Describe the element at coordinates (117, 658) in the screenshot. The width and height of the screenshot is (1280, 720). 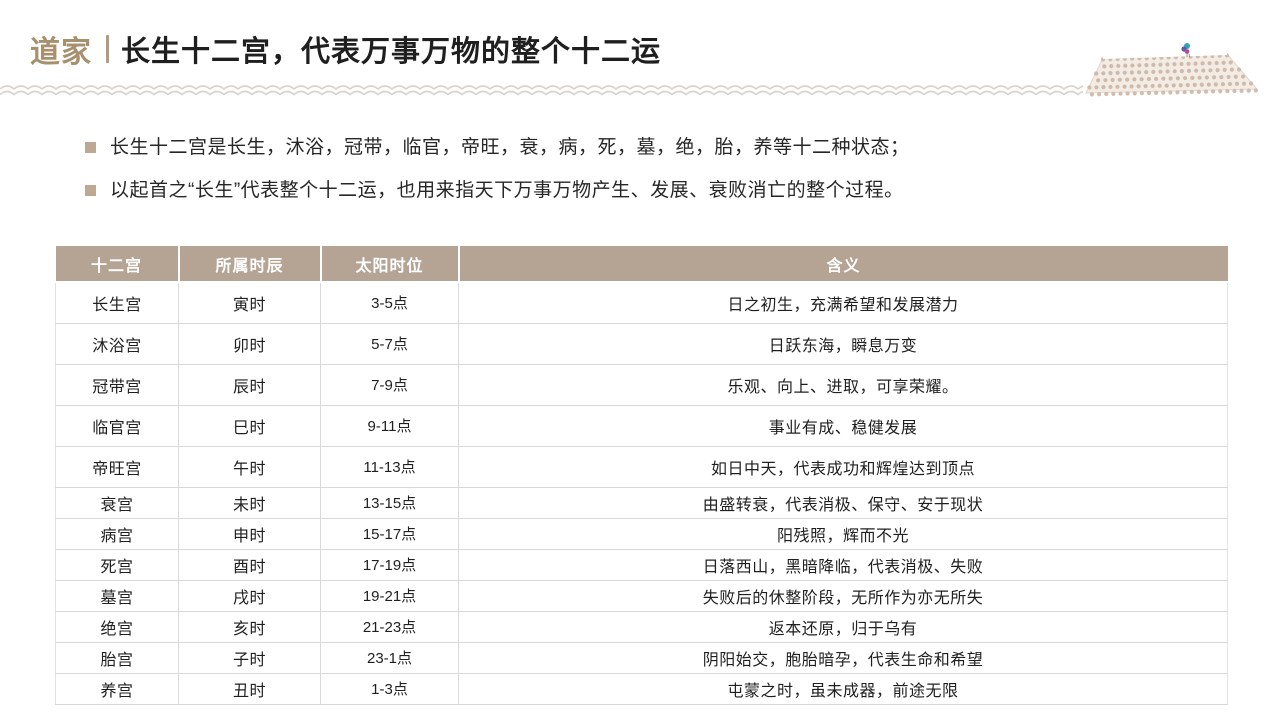
I see `cell-palace: 胎宫` at that location.